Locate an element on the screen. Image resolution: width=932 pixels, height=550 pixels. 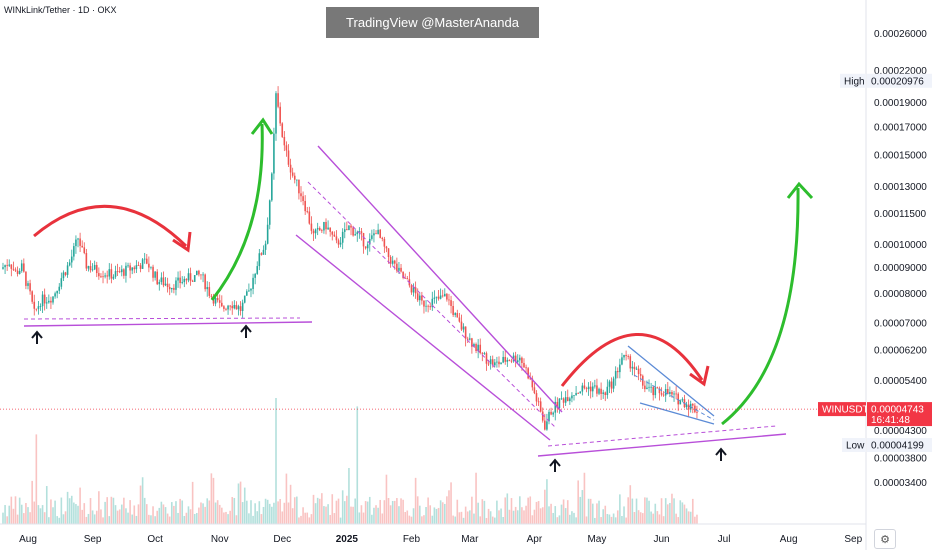
support-line-2024 is located at coordinates (168, 324).